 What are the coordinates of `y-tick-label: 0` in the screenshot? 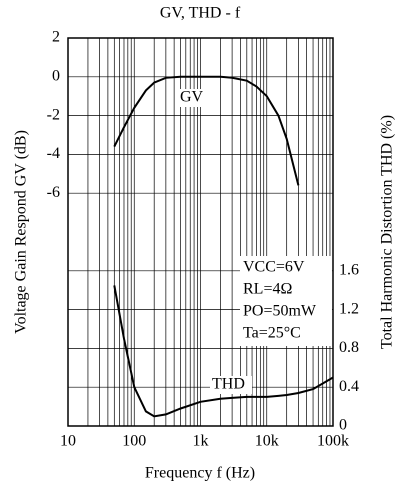 It's located at (56, 75).